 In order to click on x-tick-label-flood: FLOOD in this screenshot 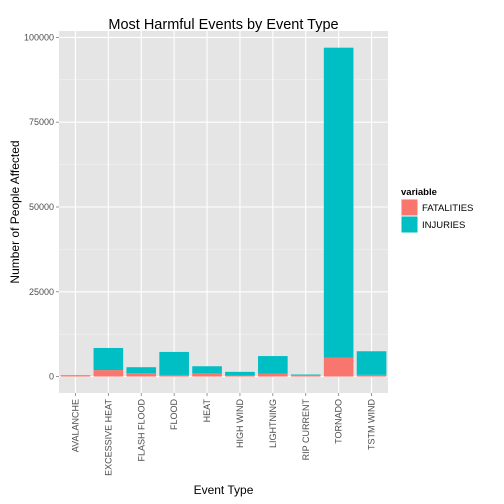, I will do `click(174, 415)`.